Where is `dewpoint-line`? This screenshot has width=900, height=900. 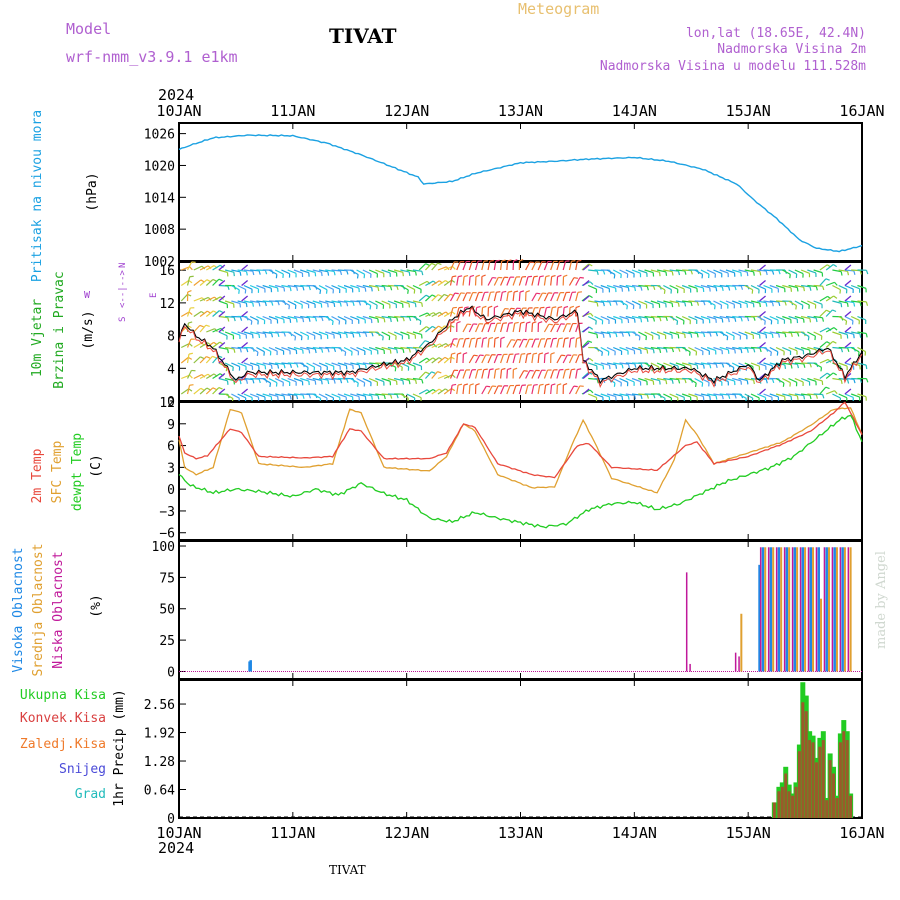 dewpoint-line is located at coordinates (520, 471).